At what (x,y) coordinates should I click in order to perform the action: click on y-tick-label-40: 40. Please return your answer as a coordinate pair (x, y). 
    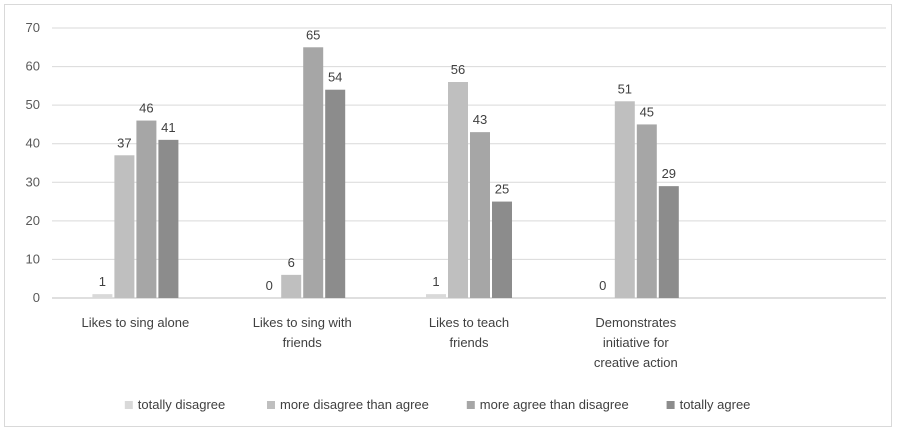
    Looking at the image, I should click on (33, 143).